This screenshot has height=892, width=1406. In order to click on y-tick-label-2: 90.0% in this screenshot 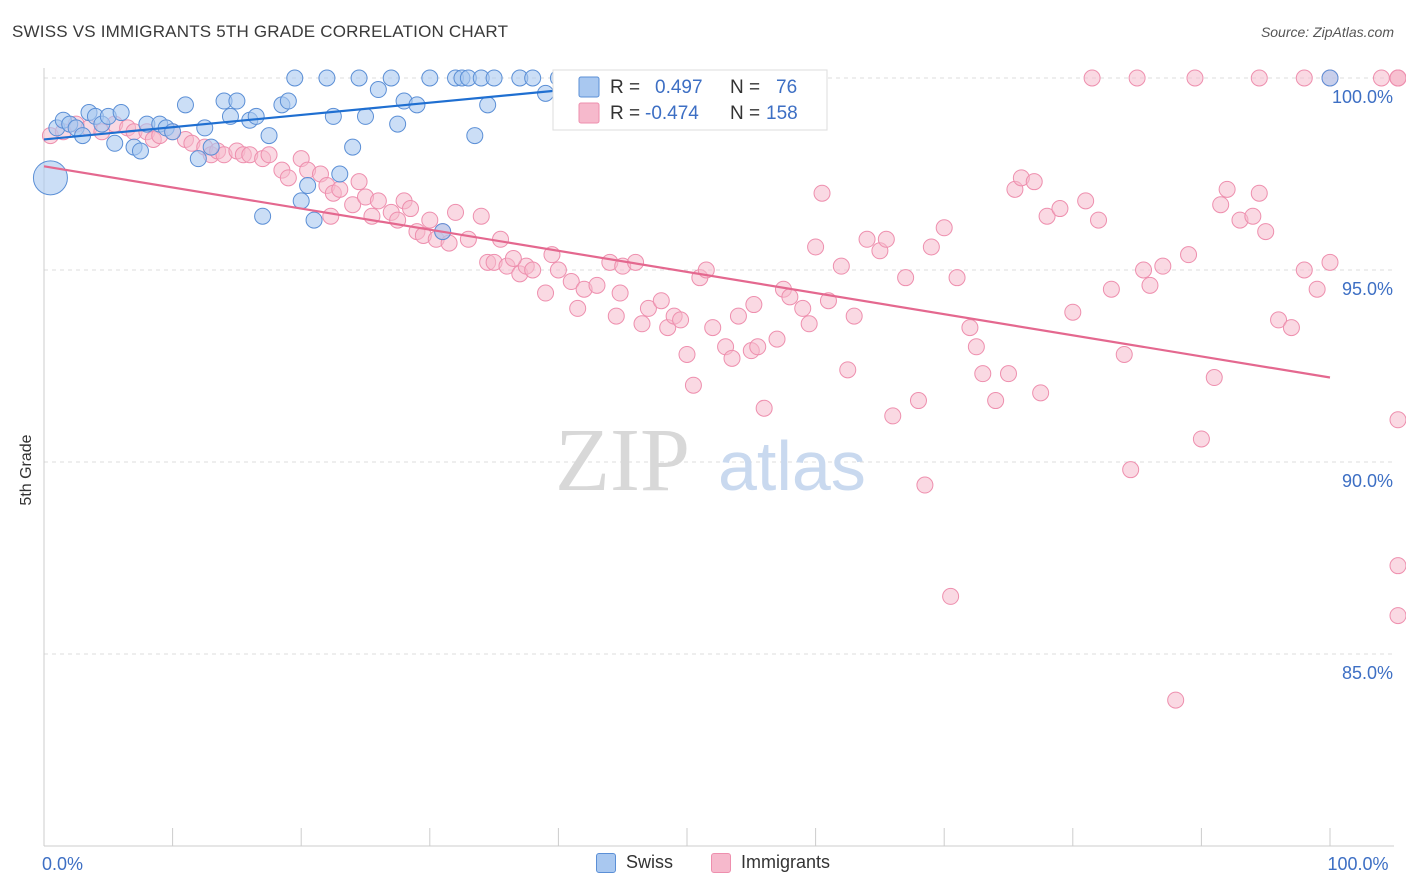, I will do `click(1367, 481)`.